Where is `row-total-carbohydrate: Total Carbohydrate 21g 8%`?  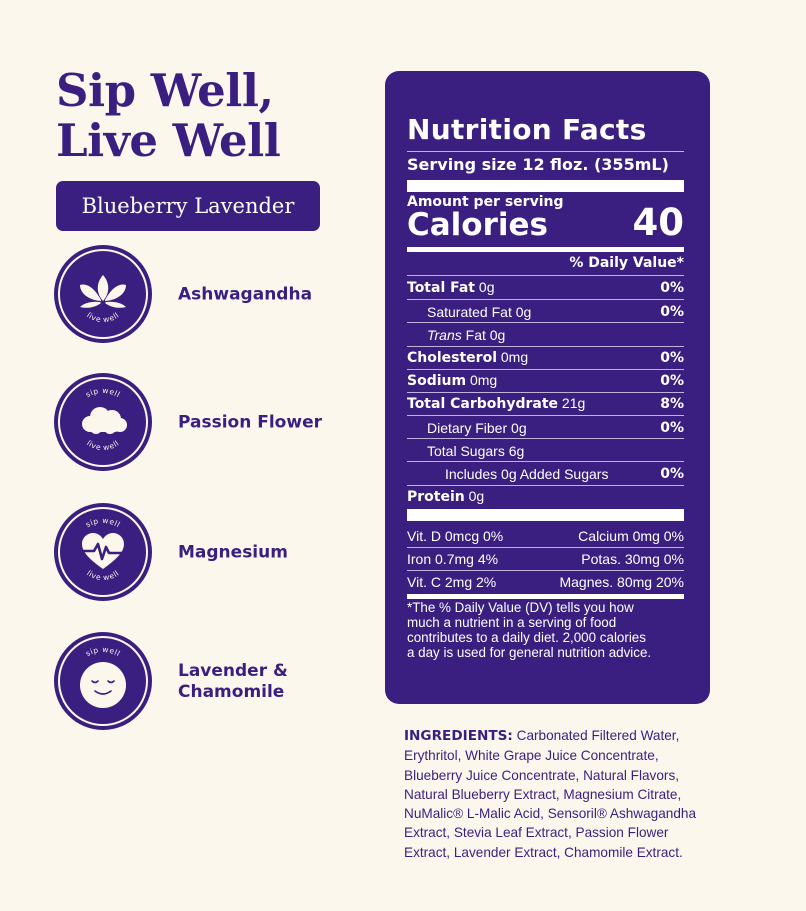
row-total-carbohydrate: Total Carbohydrate 21g 8% is located at coordinates (545, 403).